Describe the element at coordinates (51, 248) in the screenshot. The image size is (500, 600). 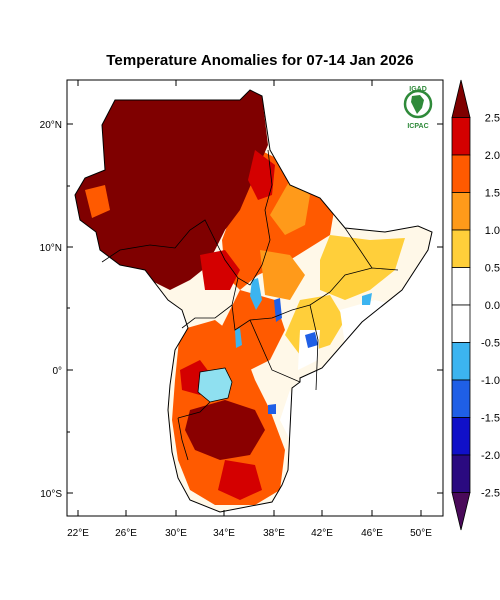
I see `lat-tick-label: 10°N` at that location.